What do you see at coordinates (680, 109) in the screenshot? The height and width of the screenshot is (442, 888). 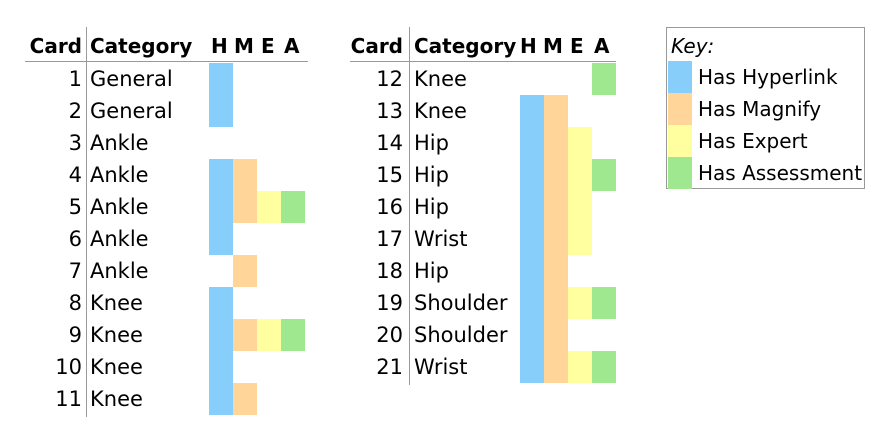 I see `key-swatch-magnify` at bounding box center [680, 109].